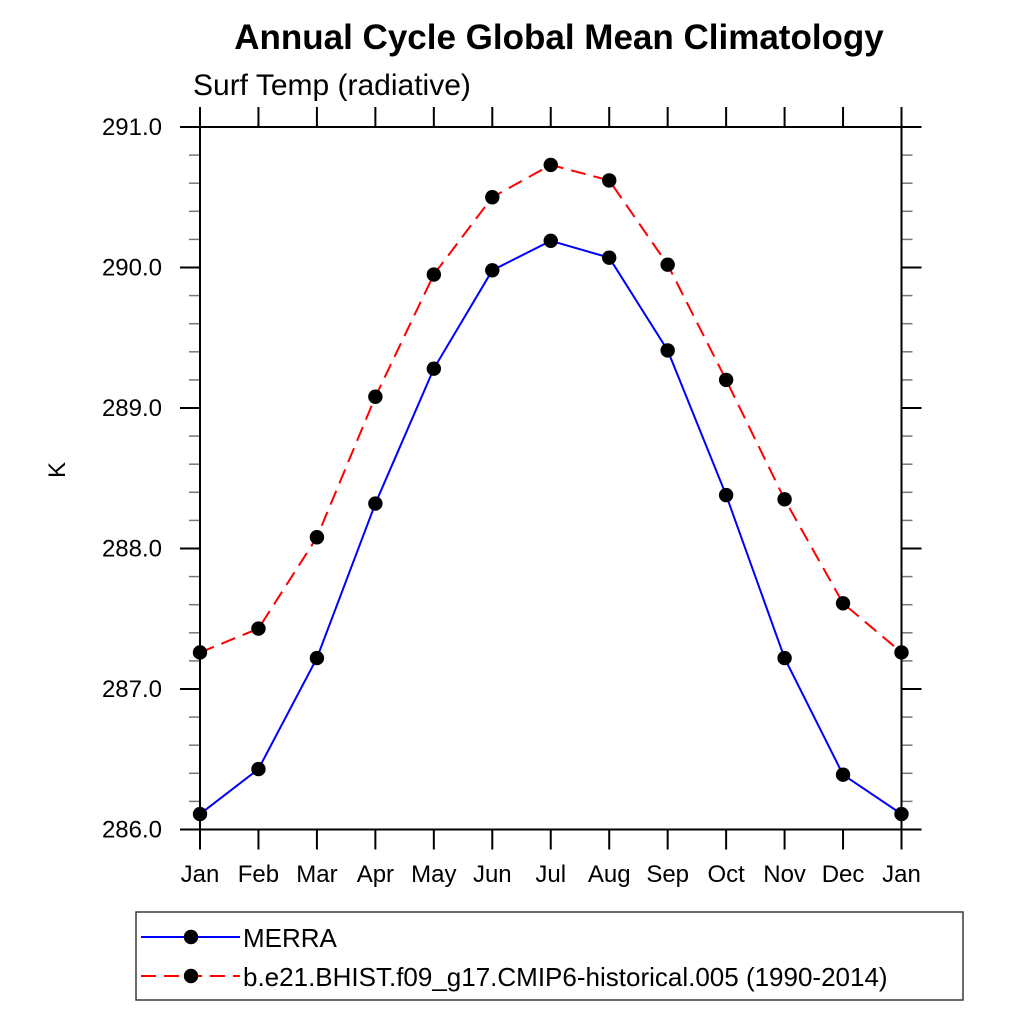  I want to click on legend-sample-marker-merra, so click(191, 937).